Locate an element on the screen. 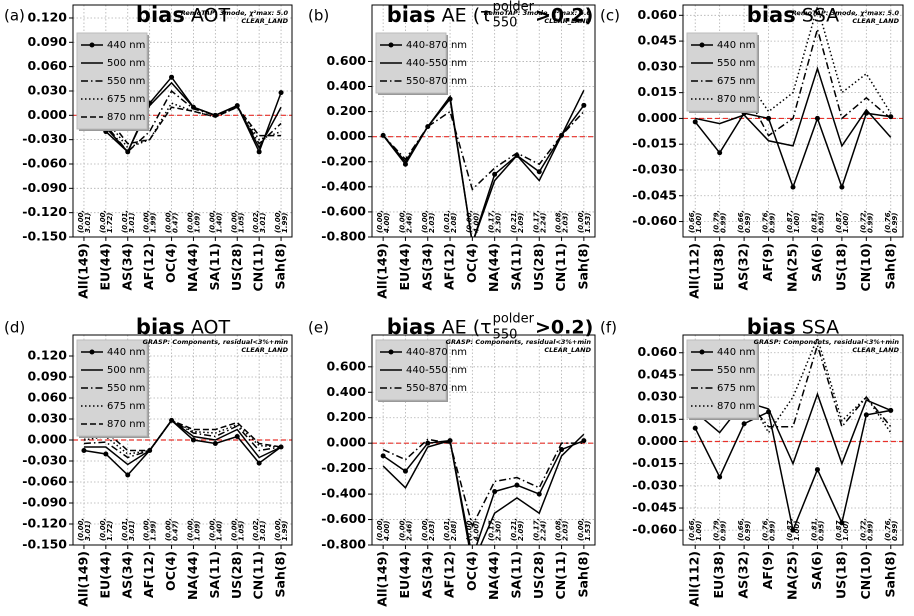 The width and height of the screenshot is (914, 616). chart-title: bias SSA is located at coordinates (793, 327).